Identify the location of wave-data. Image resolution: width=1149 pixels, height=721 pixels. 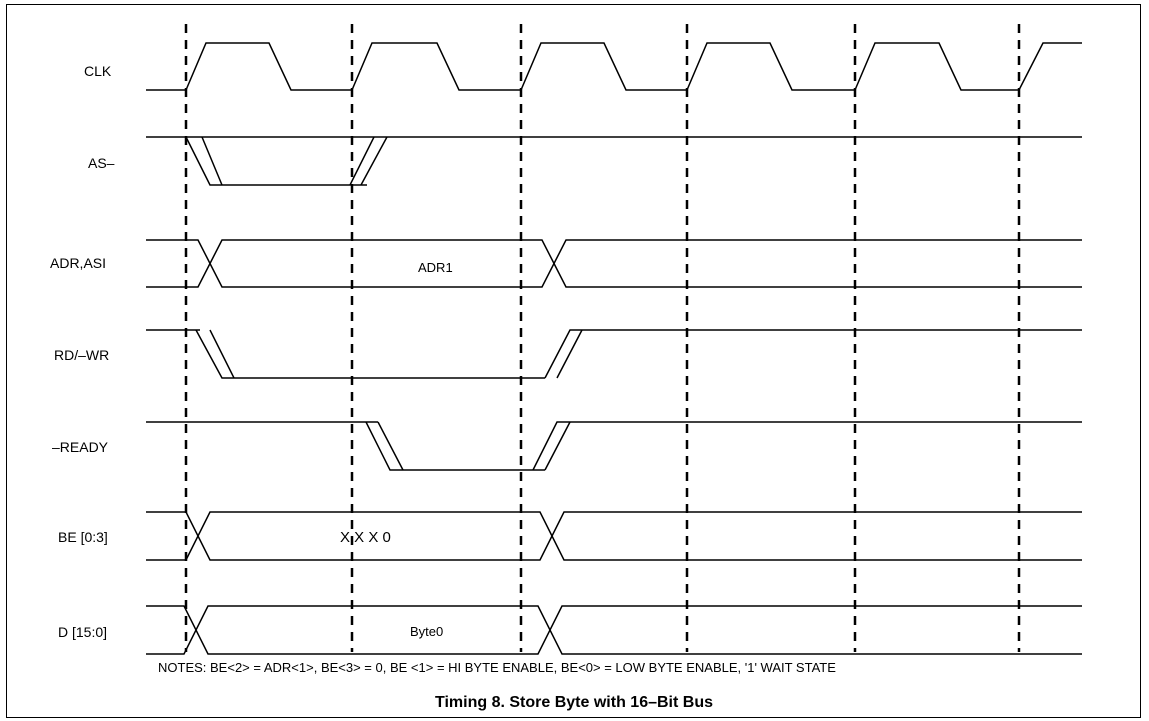
(614, 630).